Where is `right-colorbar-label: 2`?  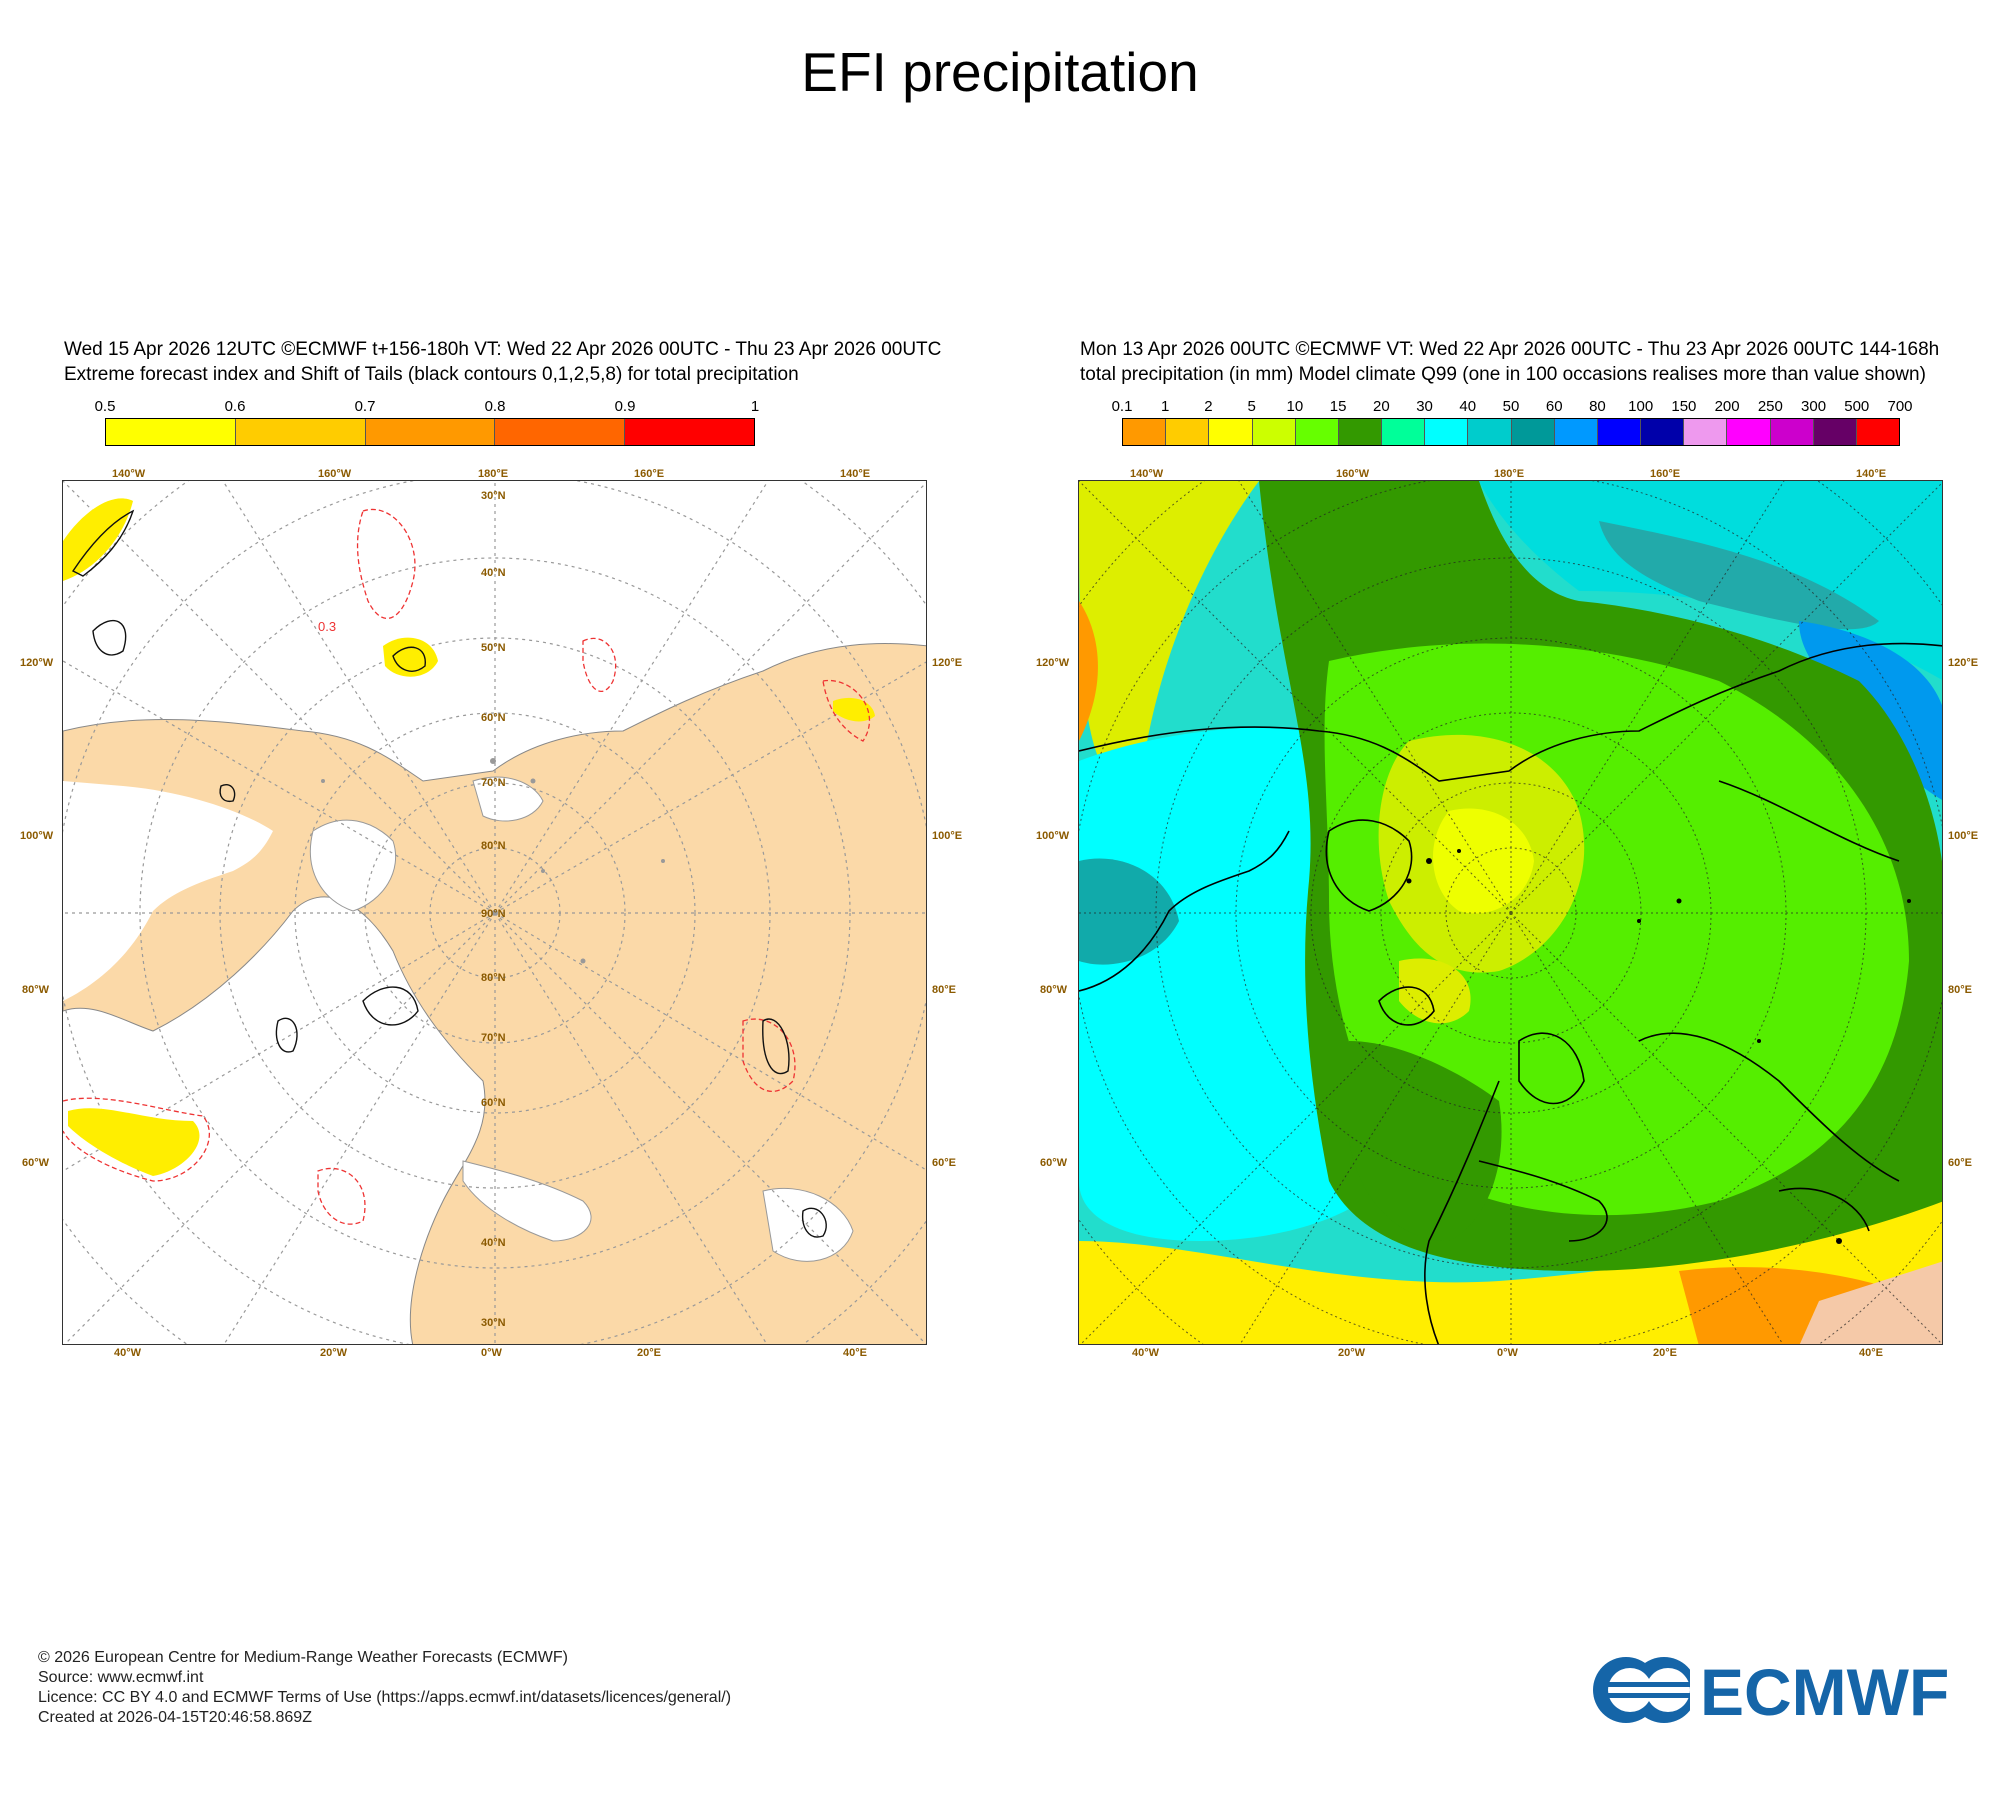 right-colorbar-label: 2 is located at coordinates (1208, 406).